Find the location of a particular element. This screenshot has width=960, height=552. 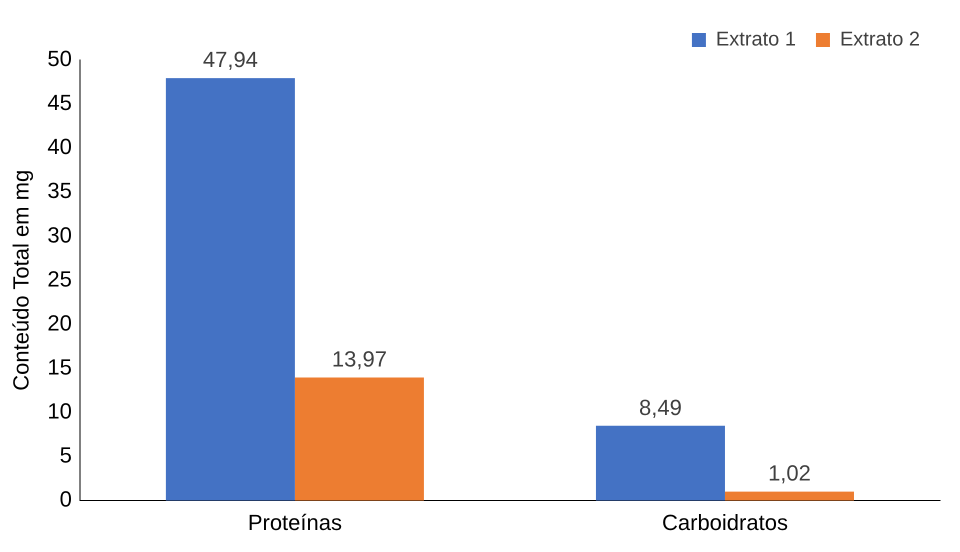

data-label: 8,49 is located at coordinates (660, 407).